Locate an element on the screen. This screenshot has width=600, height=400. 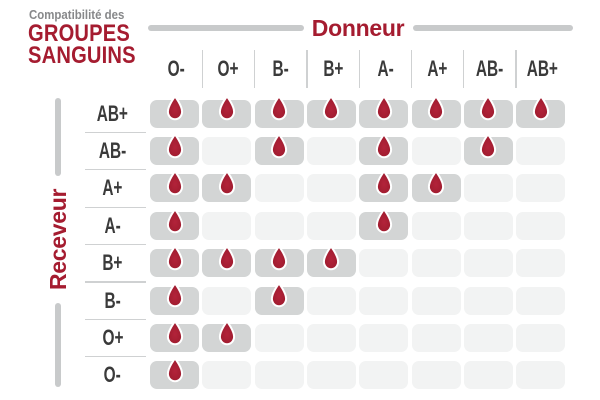
compat-cell-o+-from-b+ is located at coordinates (331, 338).